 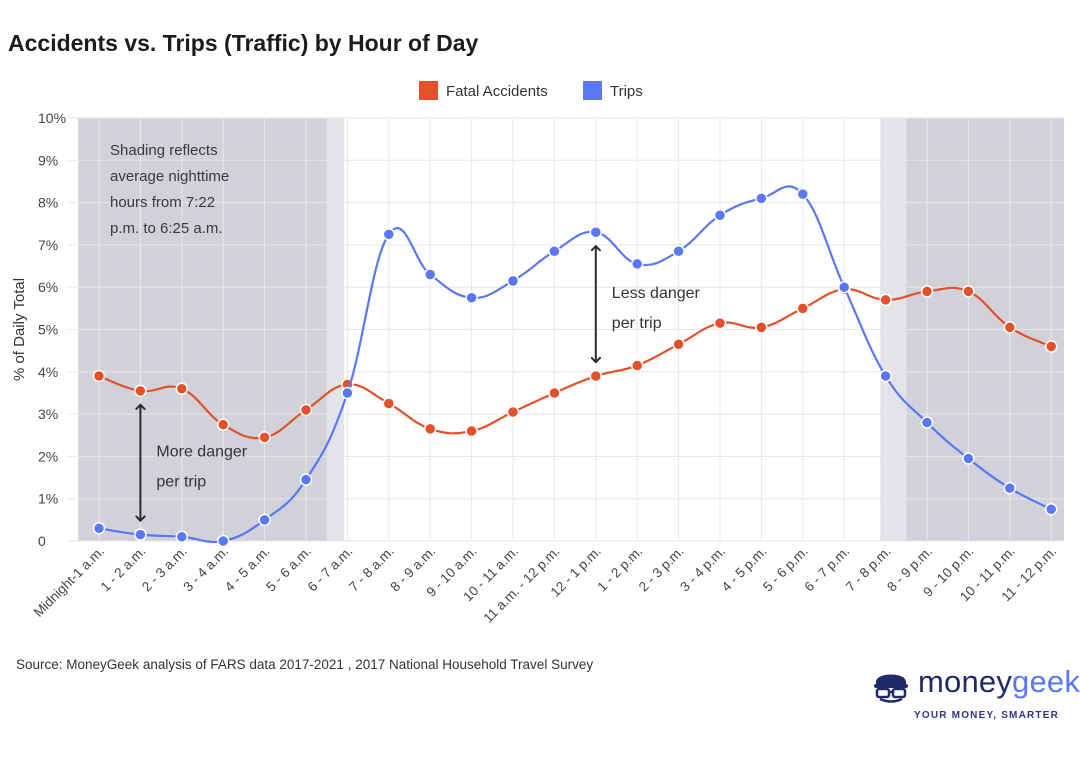 What do you see at coordinates (48, 203) in the screenshot?
I see `y-tick-label: 8%` at bounding box center [48, 203].